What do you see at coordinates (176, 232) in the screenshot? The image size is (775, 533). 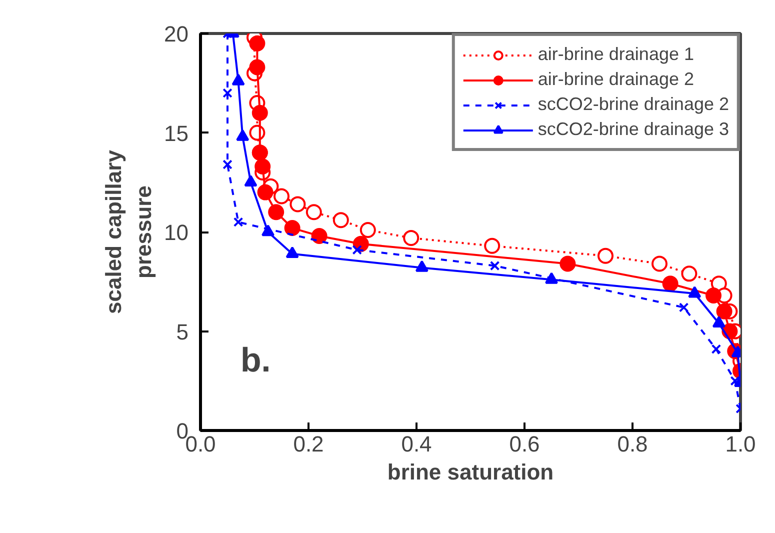 I see `y-tick-label: 10` at bounding box center [176, 232].